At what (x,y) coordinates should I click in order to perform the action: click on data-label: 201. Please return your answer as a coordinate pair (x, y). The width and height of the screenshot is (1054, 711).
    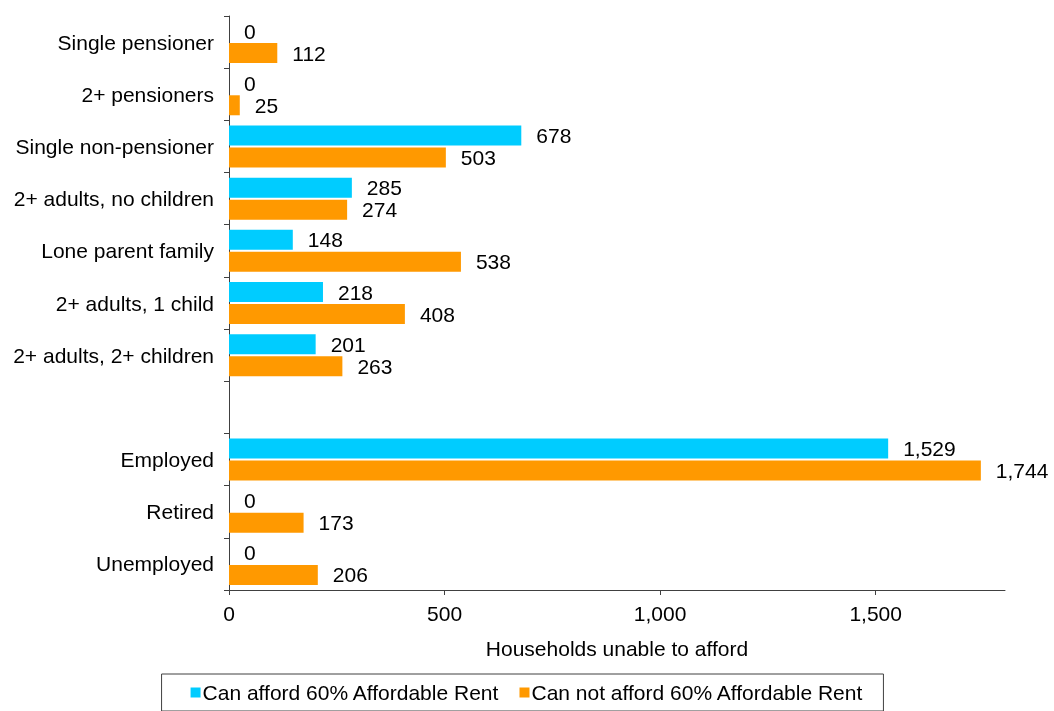
    Looking at the image, I should click on (348, 344).